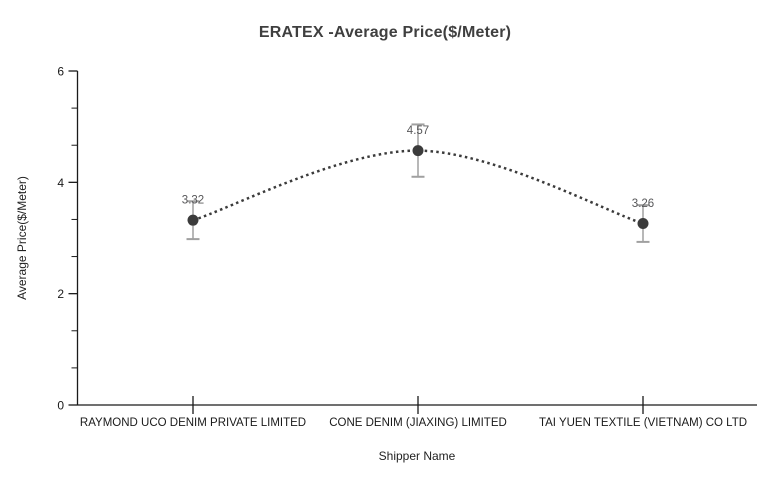 The width and height of the screenshot is (770, 487). I want to click on x-tick-label: TAI YUEN TEXTILE (VIETNAM) CO LTD, so click(643, 423).